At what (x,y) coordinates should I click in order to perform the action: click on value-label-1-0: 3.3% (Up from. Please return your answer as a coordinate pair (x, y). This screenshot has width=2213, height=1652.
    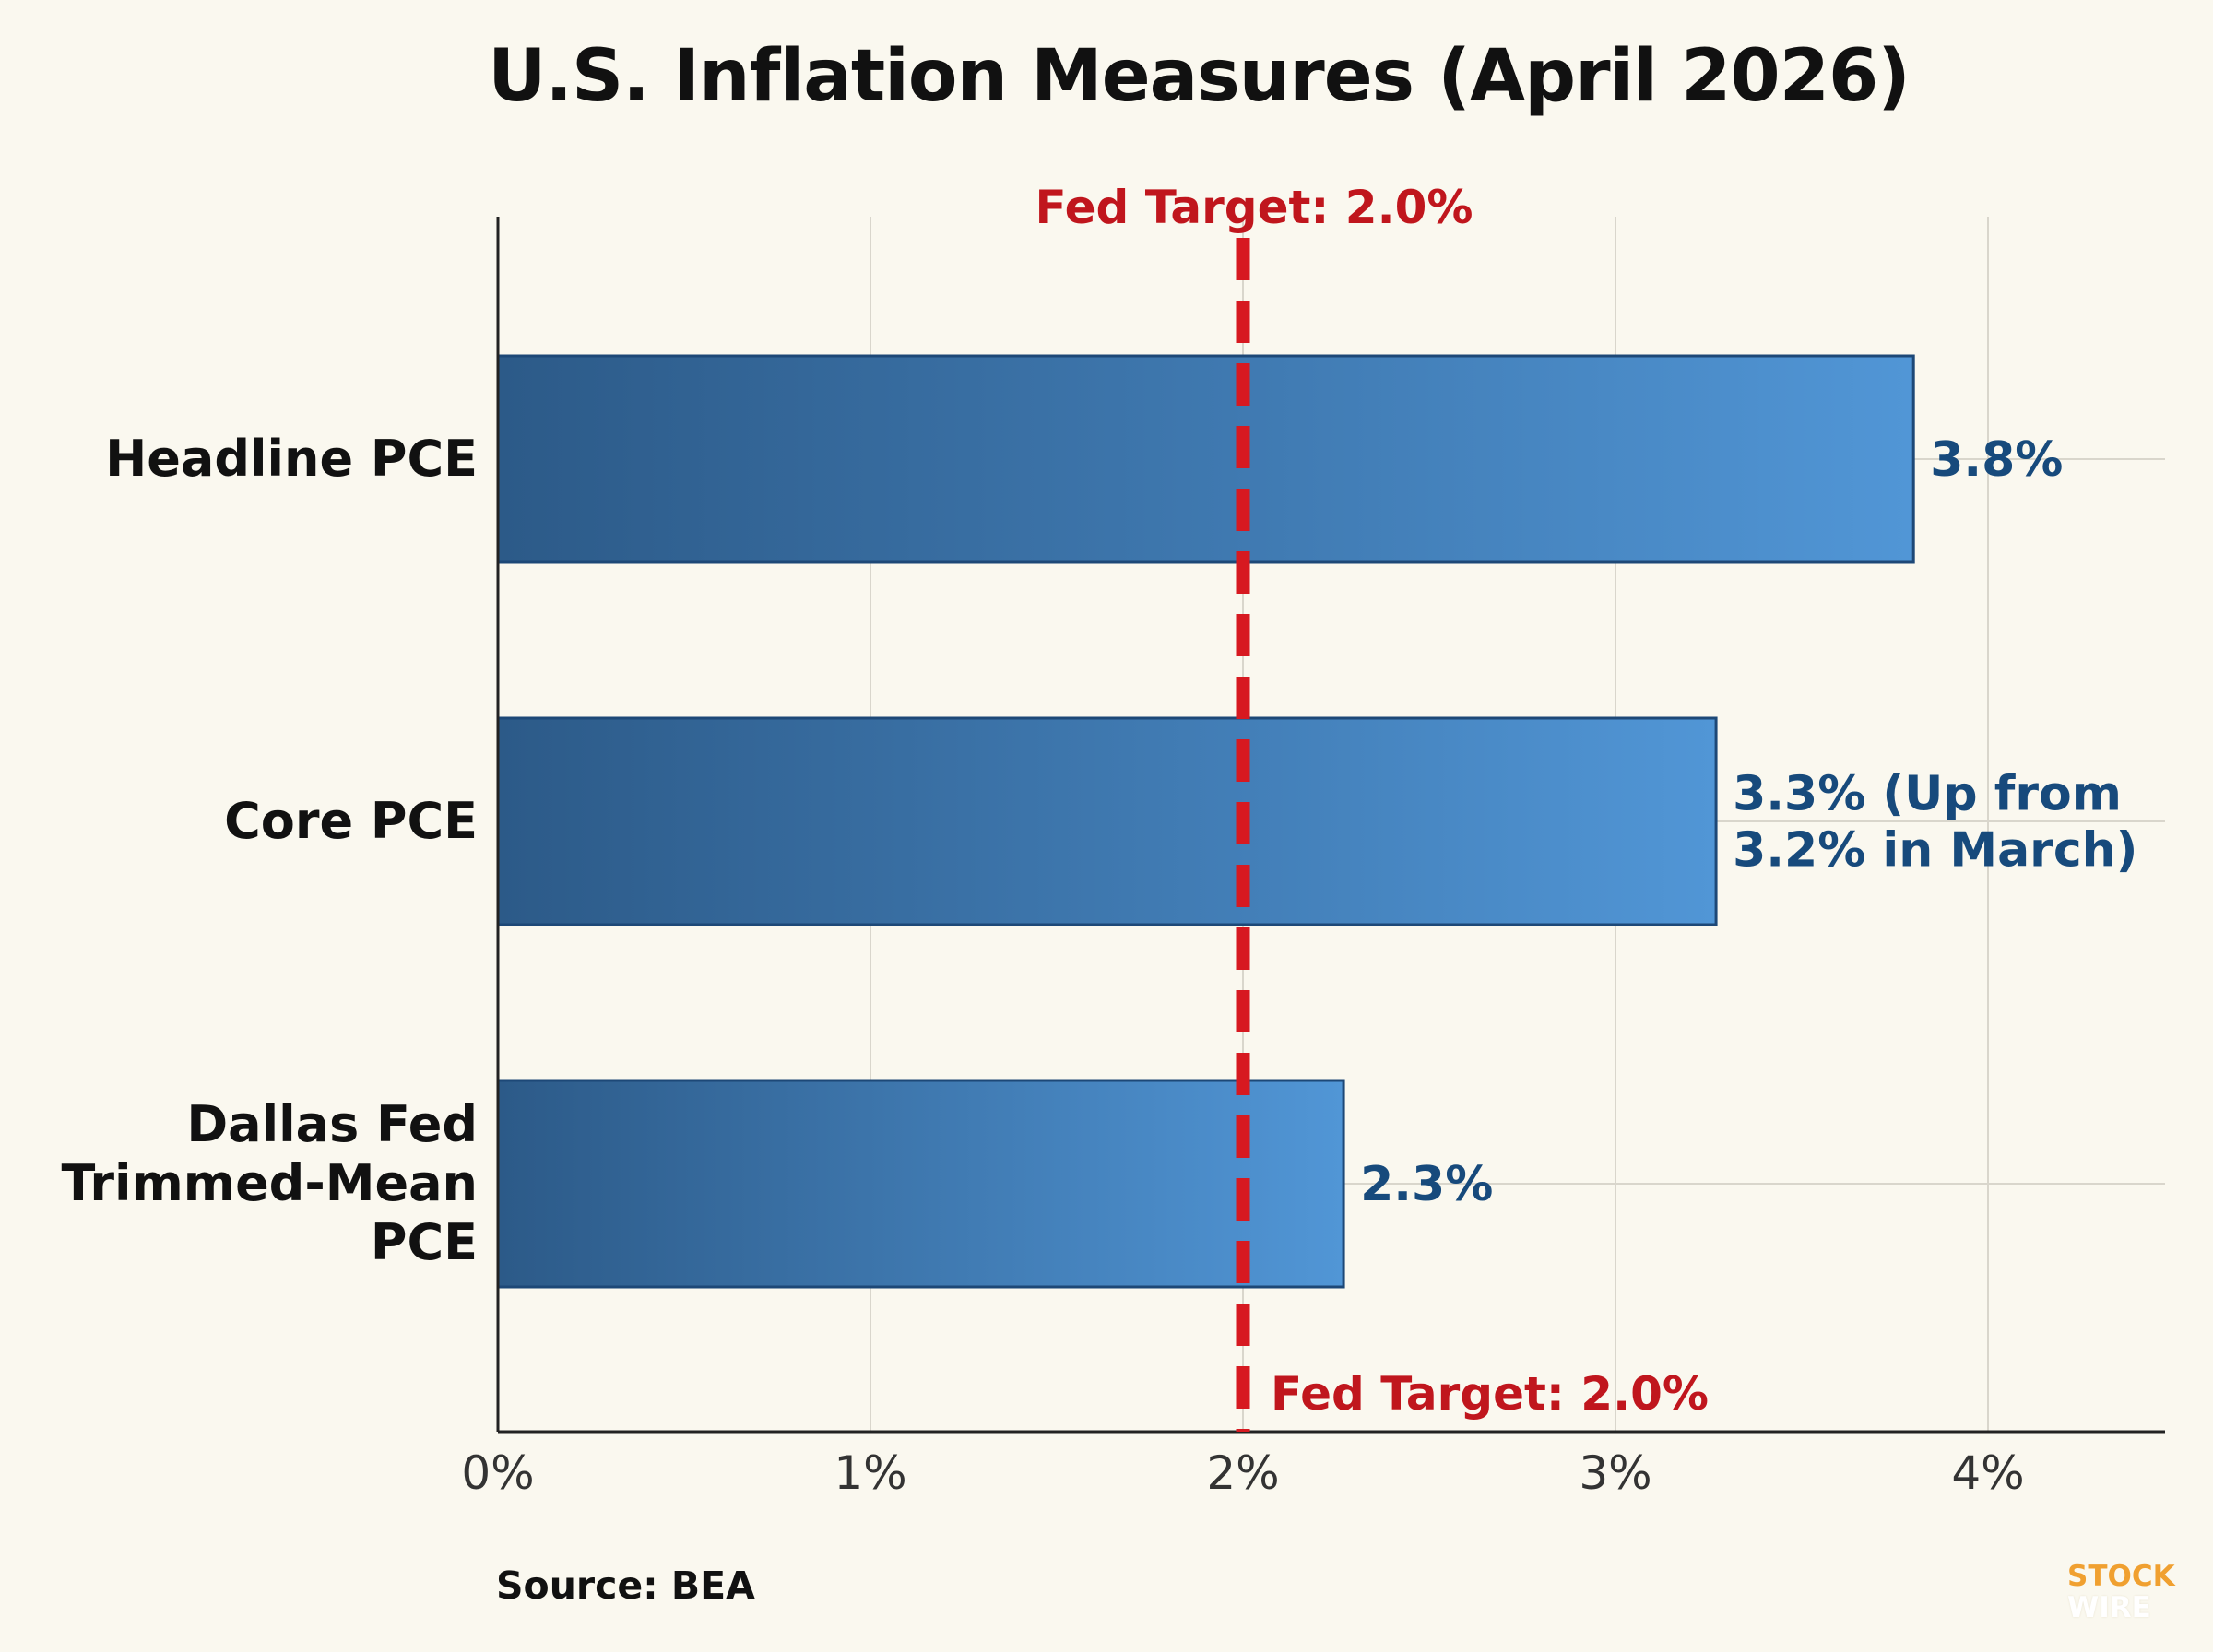
    Looking at the image, I should click on (1928, 794).